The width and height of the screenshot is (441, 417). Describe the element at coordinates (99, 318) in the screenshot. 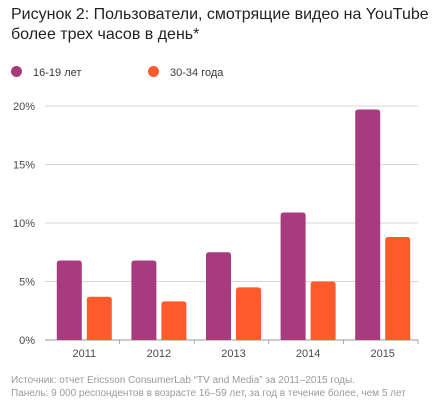

I see `bar-30-34-2011` at that location.